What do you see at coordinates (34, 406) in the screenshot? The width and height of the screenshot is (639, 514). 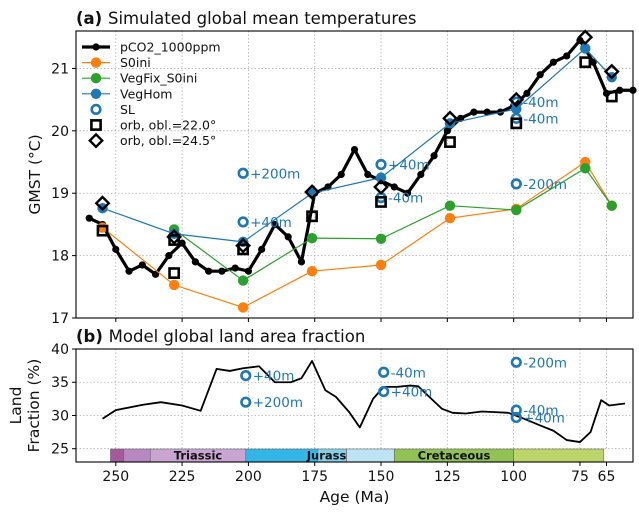 I see `y-axis-label: Fraction (%)` at bounding box center [34, 406].